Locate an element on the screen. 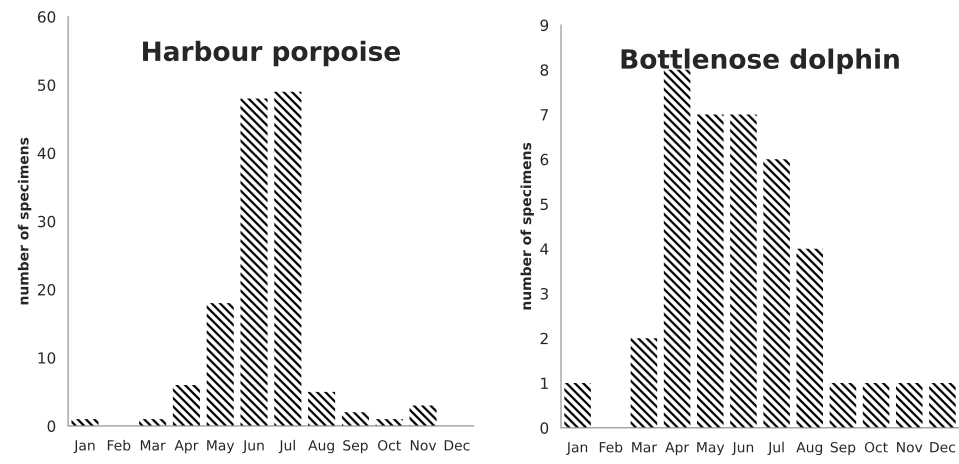  y-tick-label: 20 is located at coordinates (47, 290).